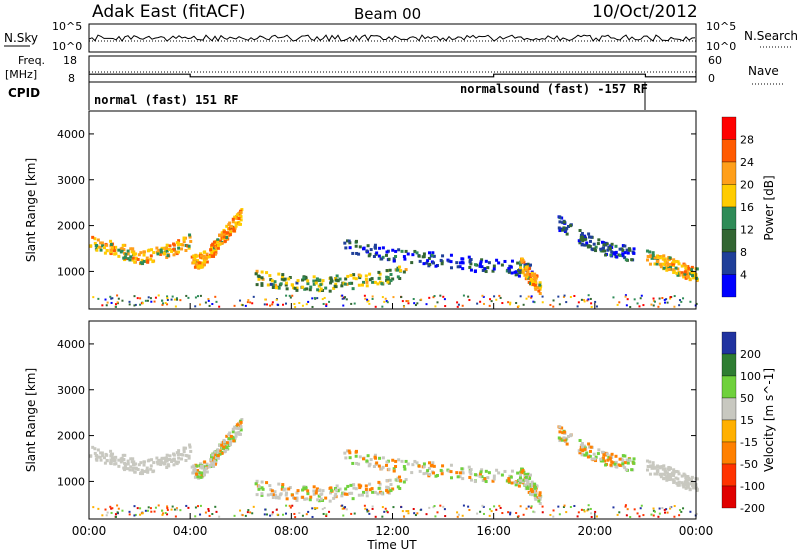 The height and width of the screenshot is (554, 800). Describe the element at coordinates (190, 531) in the screenshot. I see `x-tick-label: 04:00` at that location.